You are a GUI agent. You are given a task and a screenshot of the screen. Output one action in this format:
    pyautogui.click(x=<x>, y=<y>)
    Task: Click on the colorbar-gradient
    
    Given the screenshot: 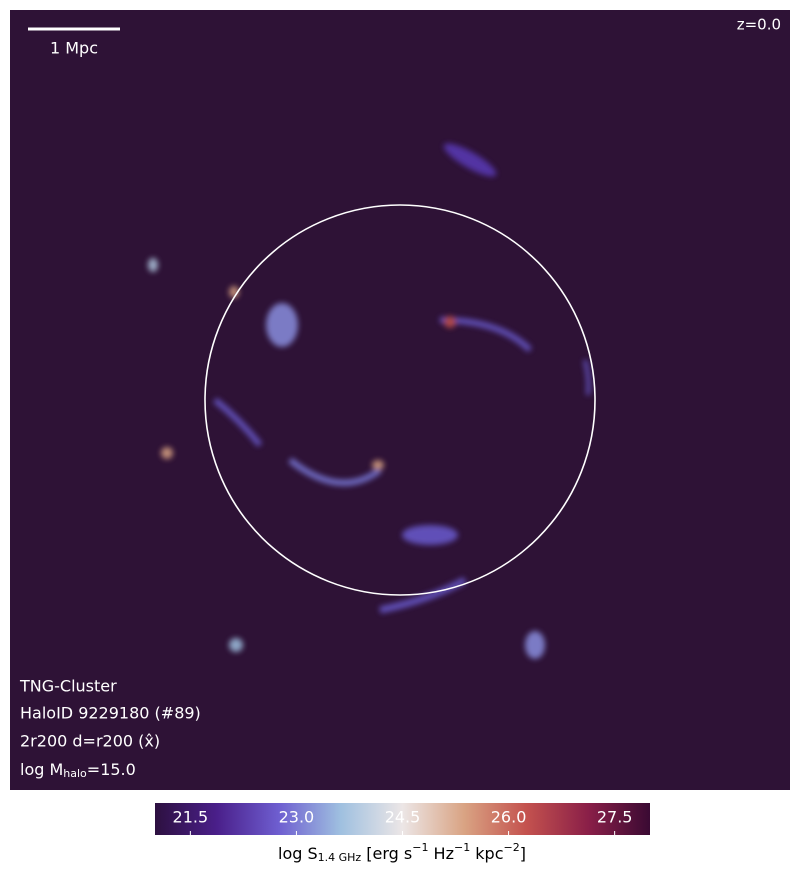 What is the action you would take?
    pyautogui.click(x=402, y=819)
    